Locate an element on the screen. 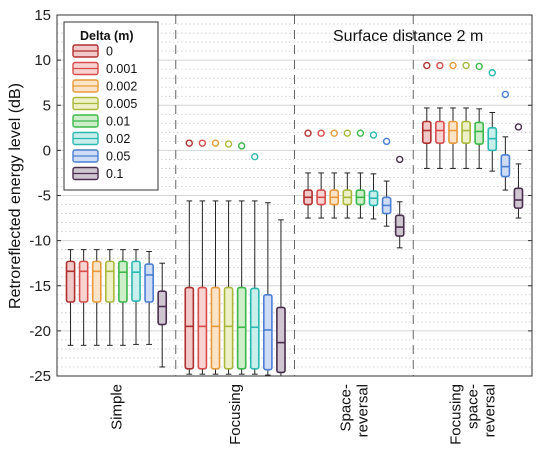 This screenshot has width=550, height=455. category-label: reversal is located at coordinates (490, 410).